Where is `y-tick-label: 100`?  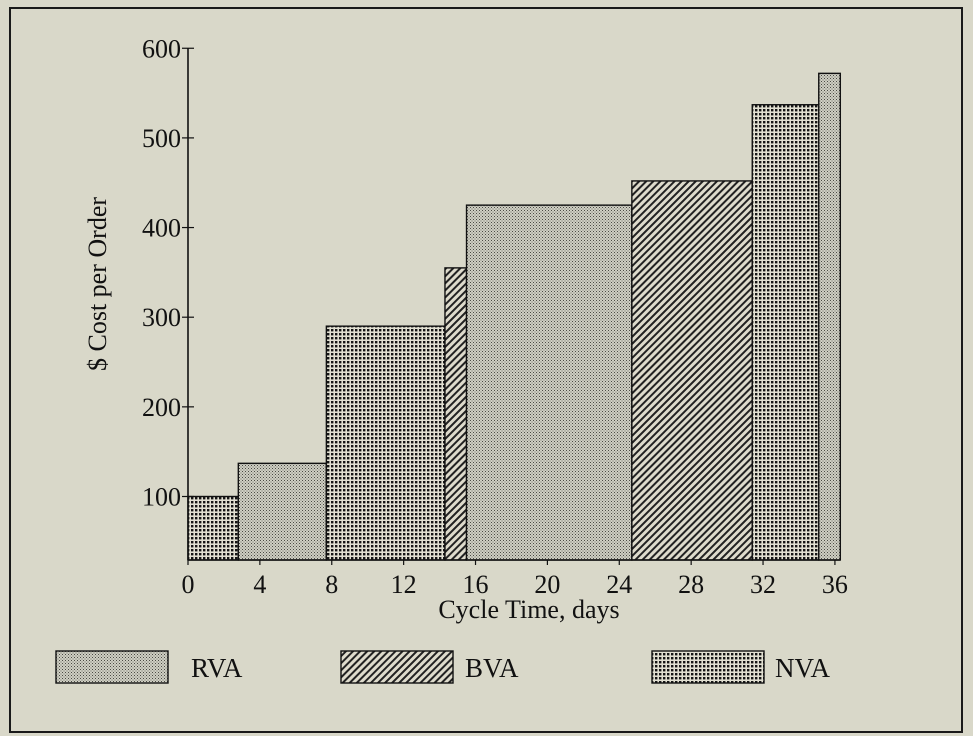
y-tick-label: 100 is located at coordinates (161, 497).